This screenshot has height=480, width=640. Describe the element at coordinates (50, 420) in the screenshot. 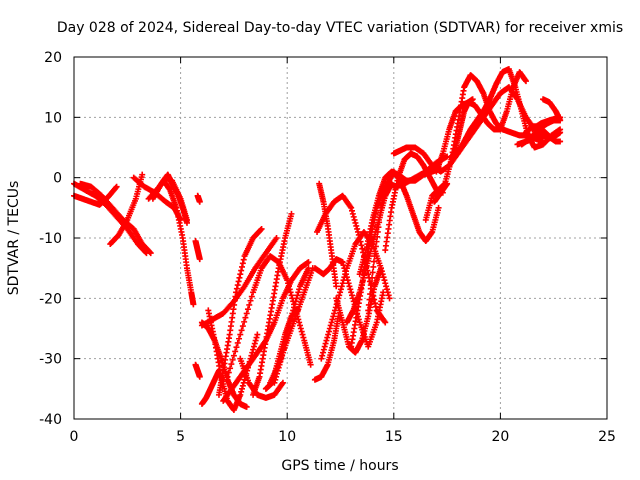

I see `y-tick-label: -40` at that location.